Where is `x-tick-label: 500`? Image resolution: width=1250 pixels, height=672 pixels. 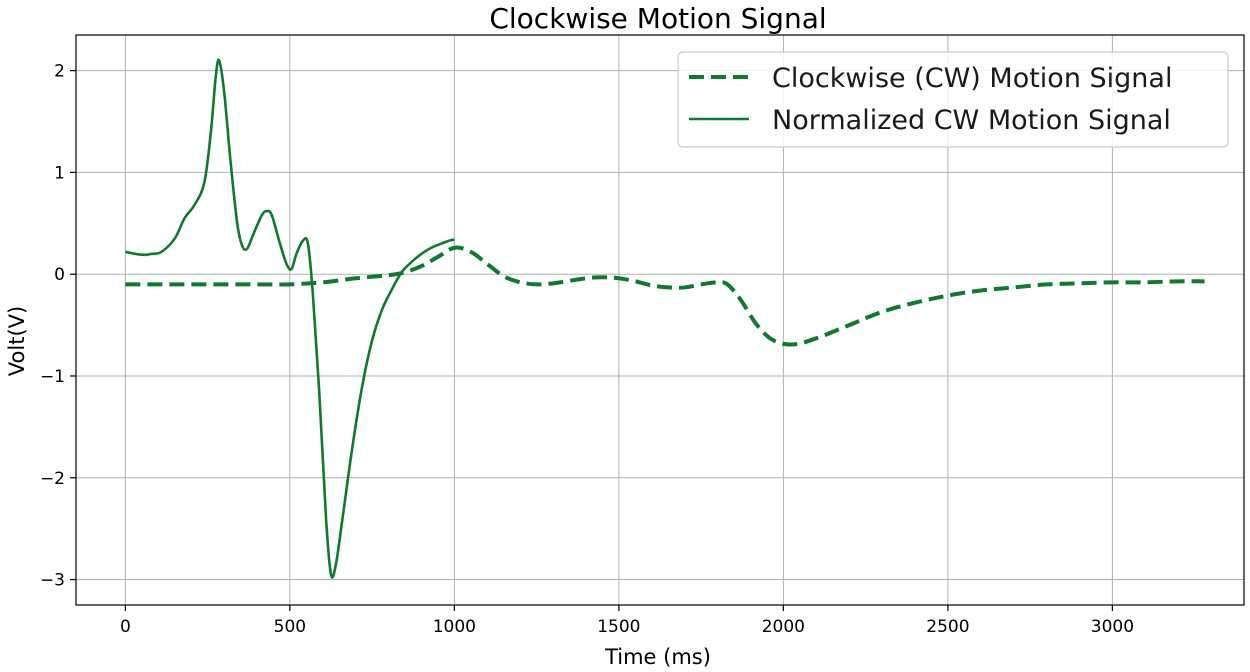 x-tick-label: 500 is located at coordinates (290, 627).